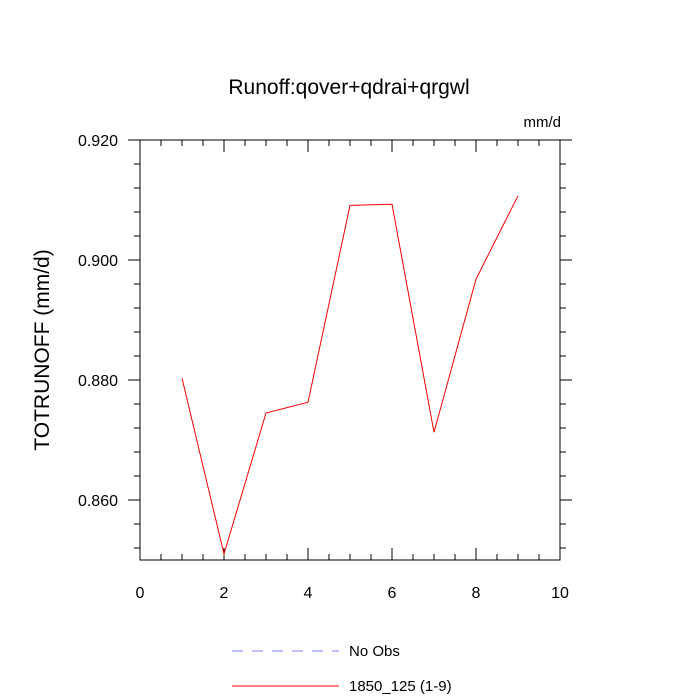 The width and height of the screenshot is (700, 700). I want to click on y-tick-label: 0.900, so click(98, 261).